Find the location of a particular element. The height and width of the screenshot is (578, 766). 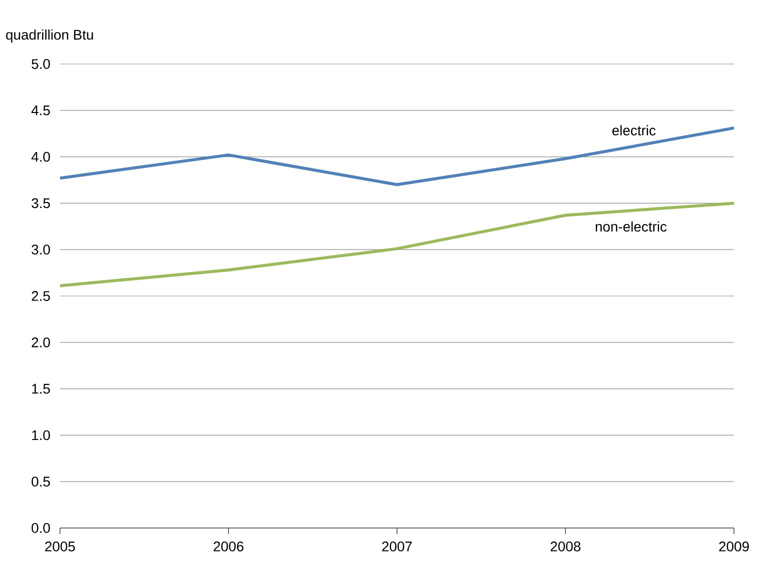

y-tick-label: 3.5 is located at coordinates (41, 203).